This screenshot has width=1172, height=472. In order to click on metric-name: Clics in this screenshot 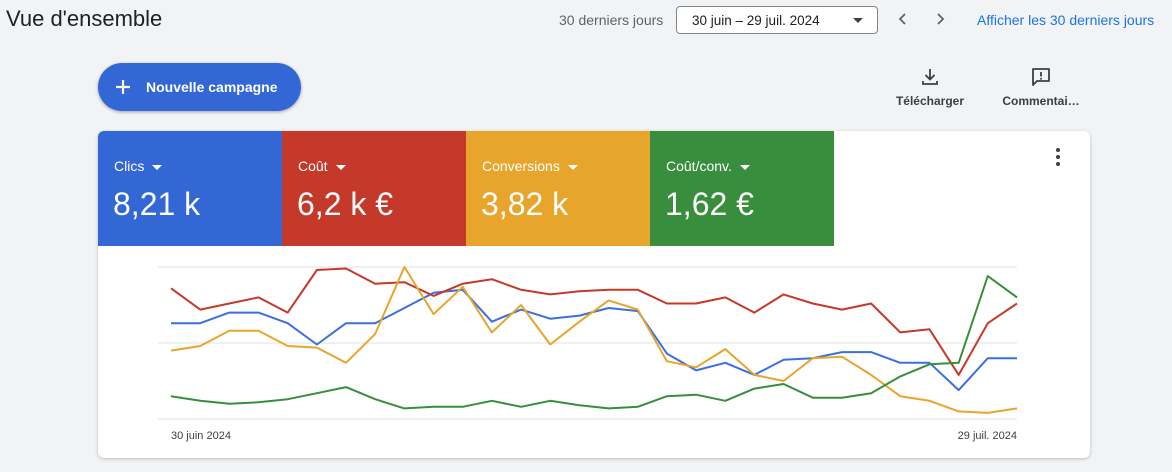, I will do `click(138, 166)`.